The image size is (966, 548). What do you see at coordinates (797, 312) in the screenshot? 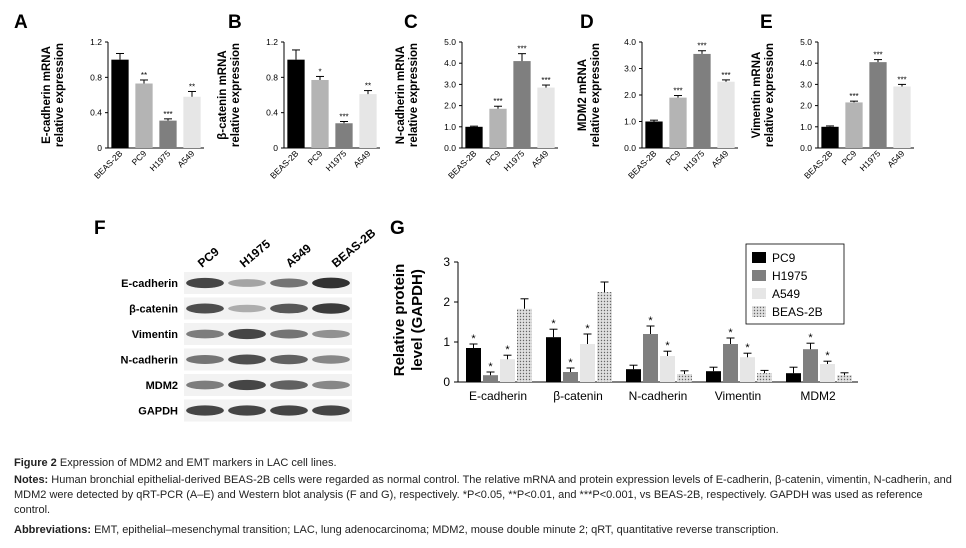
I see `legend-label: BEAS-2B` at bounding box center [797, 312].